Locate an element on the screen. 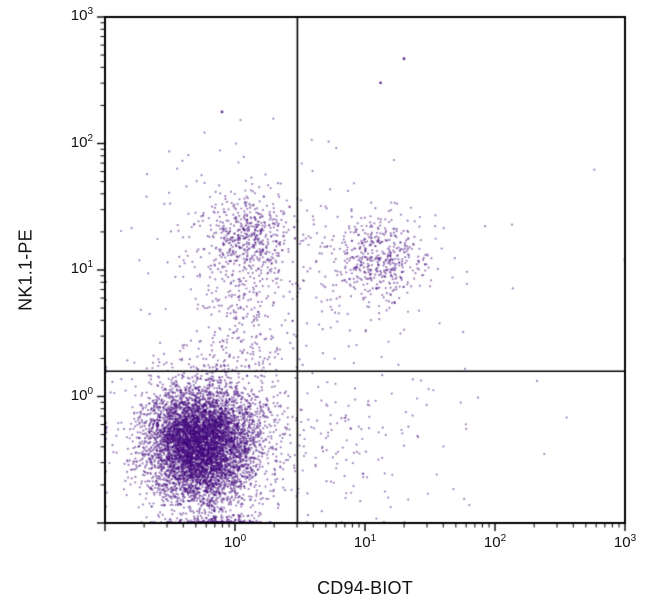  y-tick-label: 10² is located at coordinates (81, 141).